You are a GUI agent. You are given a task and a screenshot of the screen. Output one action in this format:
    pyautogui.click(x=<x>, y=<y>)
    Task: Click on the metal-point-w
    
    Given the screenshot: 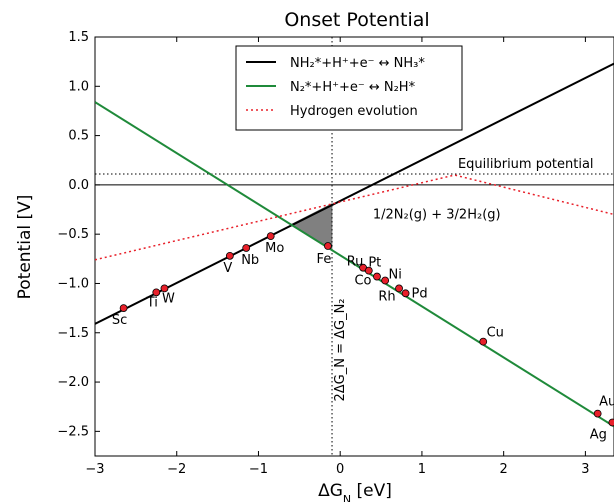 What is the action you would take?
    pyautogui.click(x=164, y=288)
    